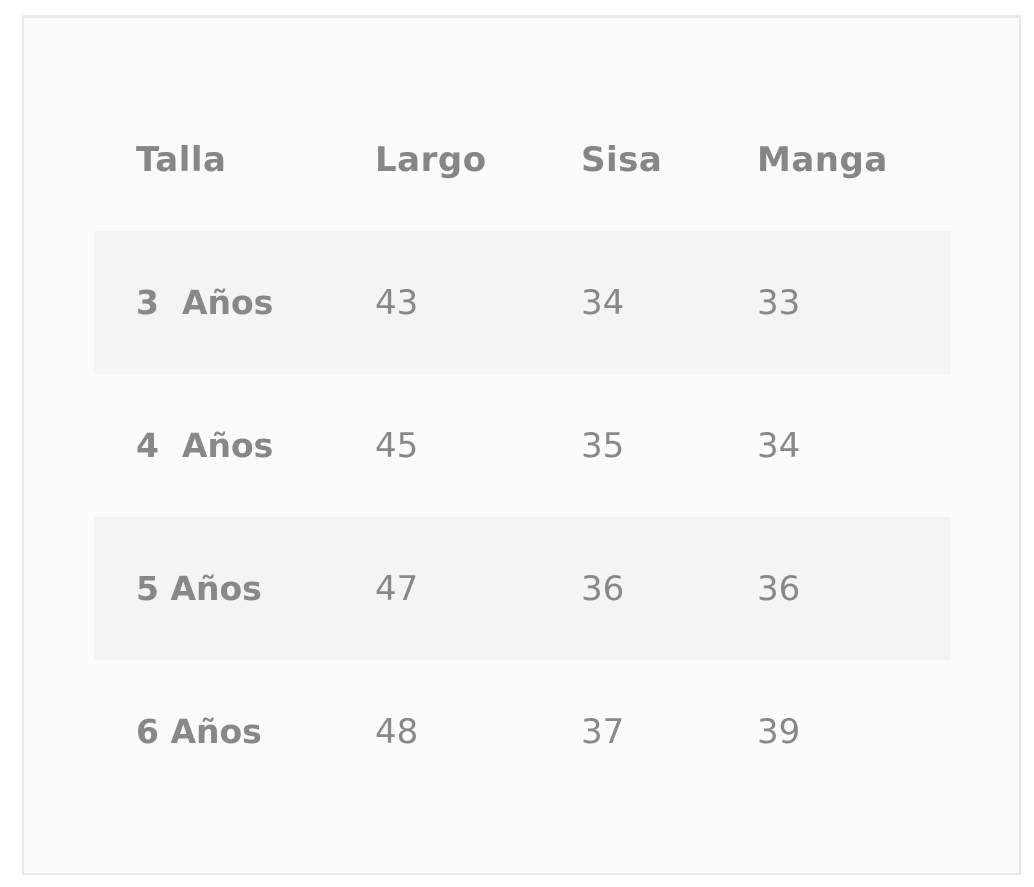 The image size is (1034, 887). I want to click on header-talla: Talla, so click(181, 159).